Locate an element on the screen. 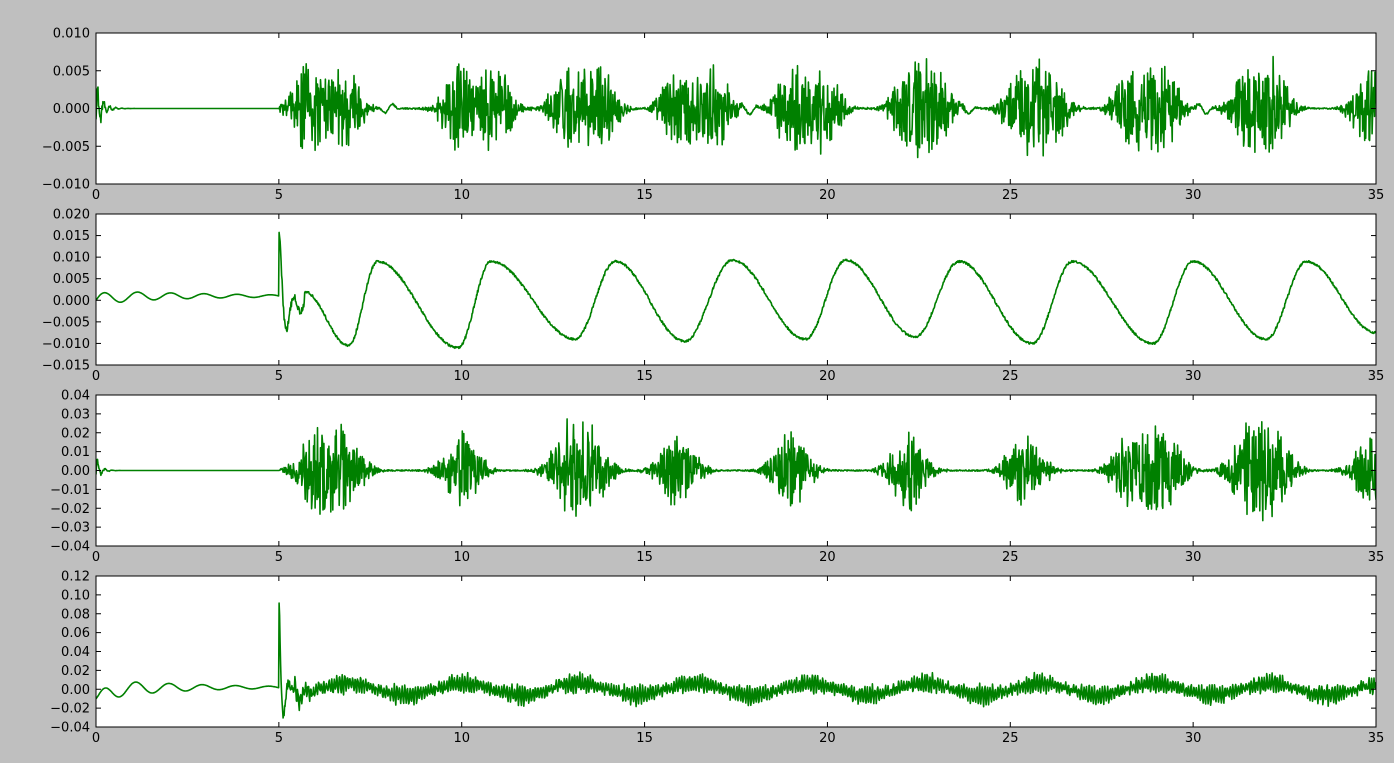 The image size is (1394, 763). y-tick-label: 0.08 is located at coordinates (75, 614).